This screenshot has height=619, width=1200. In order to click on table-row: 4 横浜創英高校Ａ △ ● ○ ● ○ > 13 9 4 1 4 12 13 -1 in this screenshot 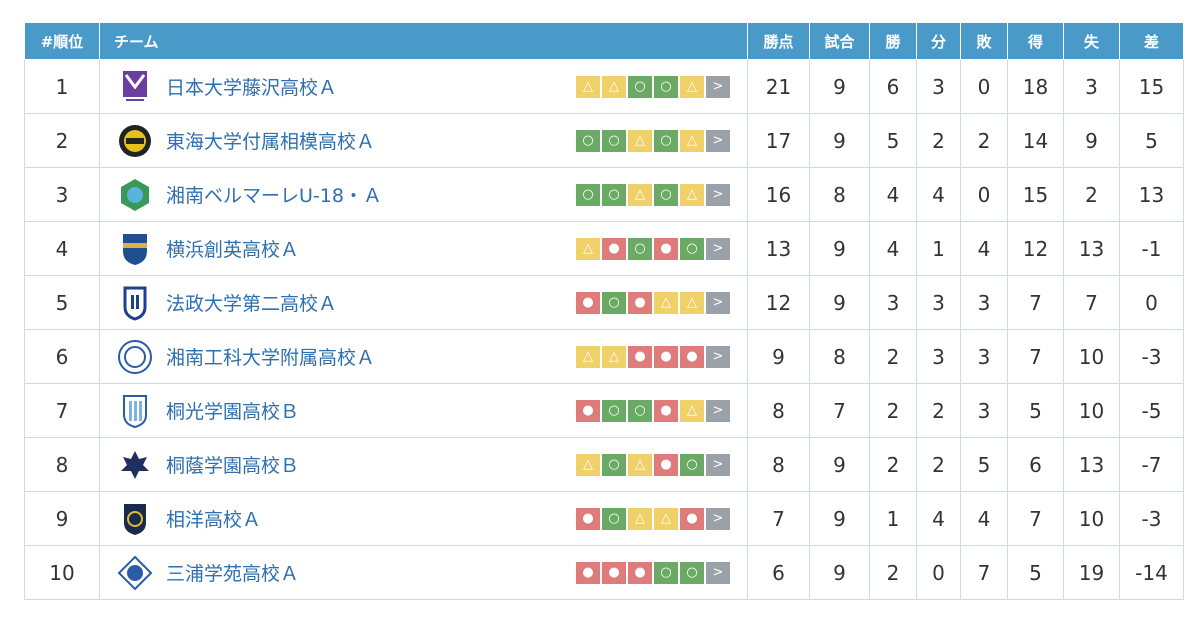, I will do `click(604, 248)`.